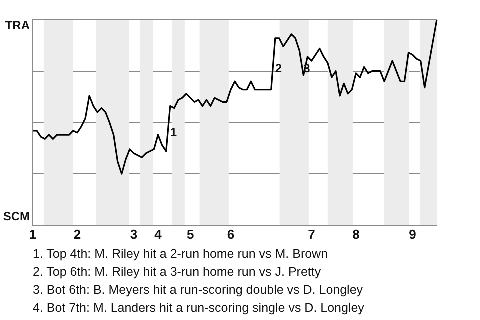 This screenshot has width=480, height=320. What do you see at coordinates (231, 234) in the screenshot?
I see `x-tick-label: 6` at bounding box center [231, 234].